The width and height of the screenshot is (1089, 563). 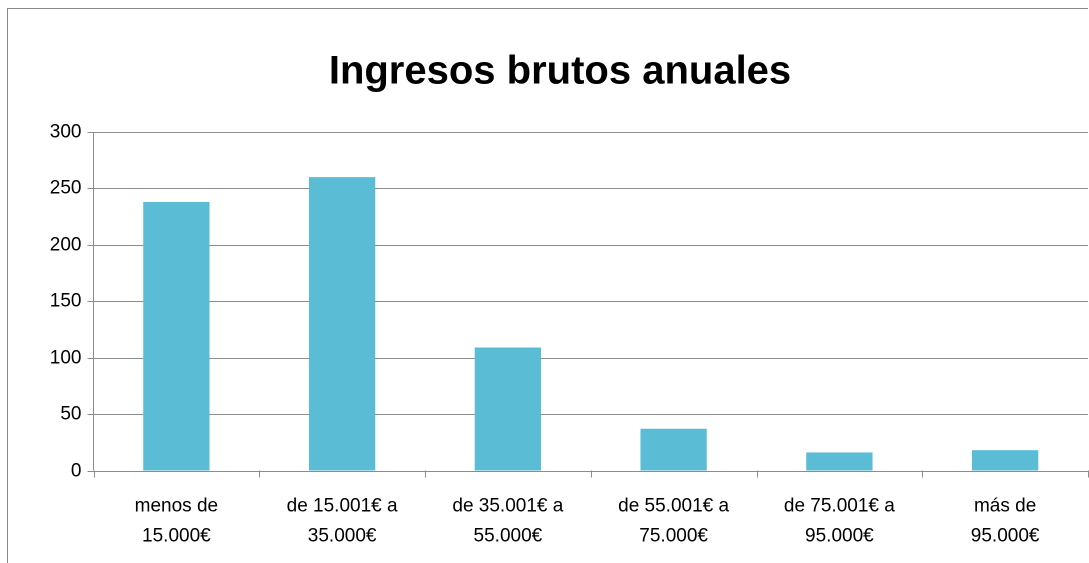 I want to click on x-tick-label: de 75.001€ a, so click(x=839, y=506).